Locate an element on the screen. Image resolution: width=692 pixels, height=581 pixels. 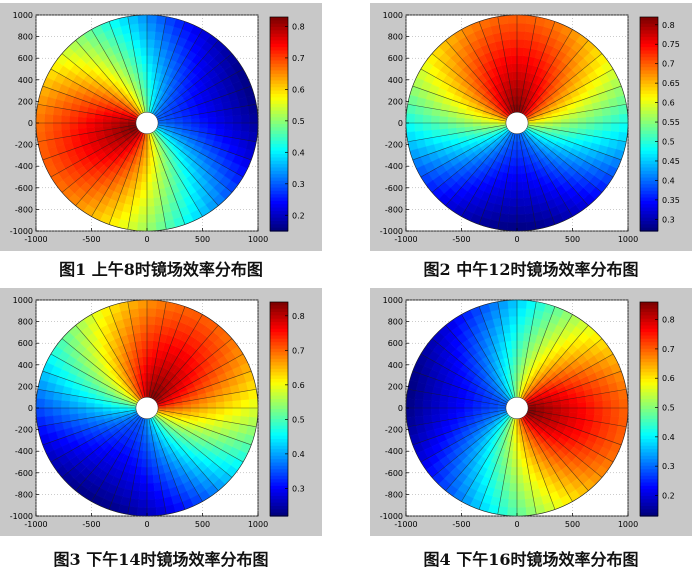
x-tick-label: 500 is located at coordinates (202, 239).